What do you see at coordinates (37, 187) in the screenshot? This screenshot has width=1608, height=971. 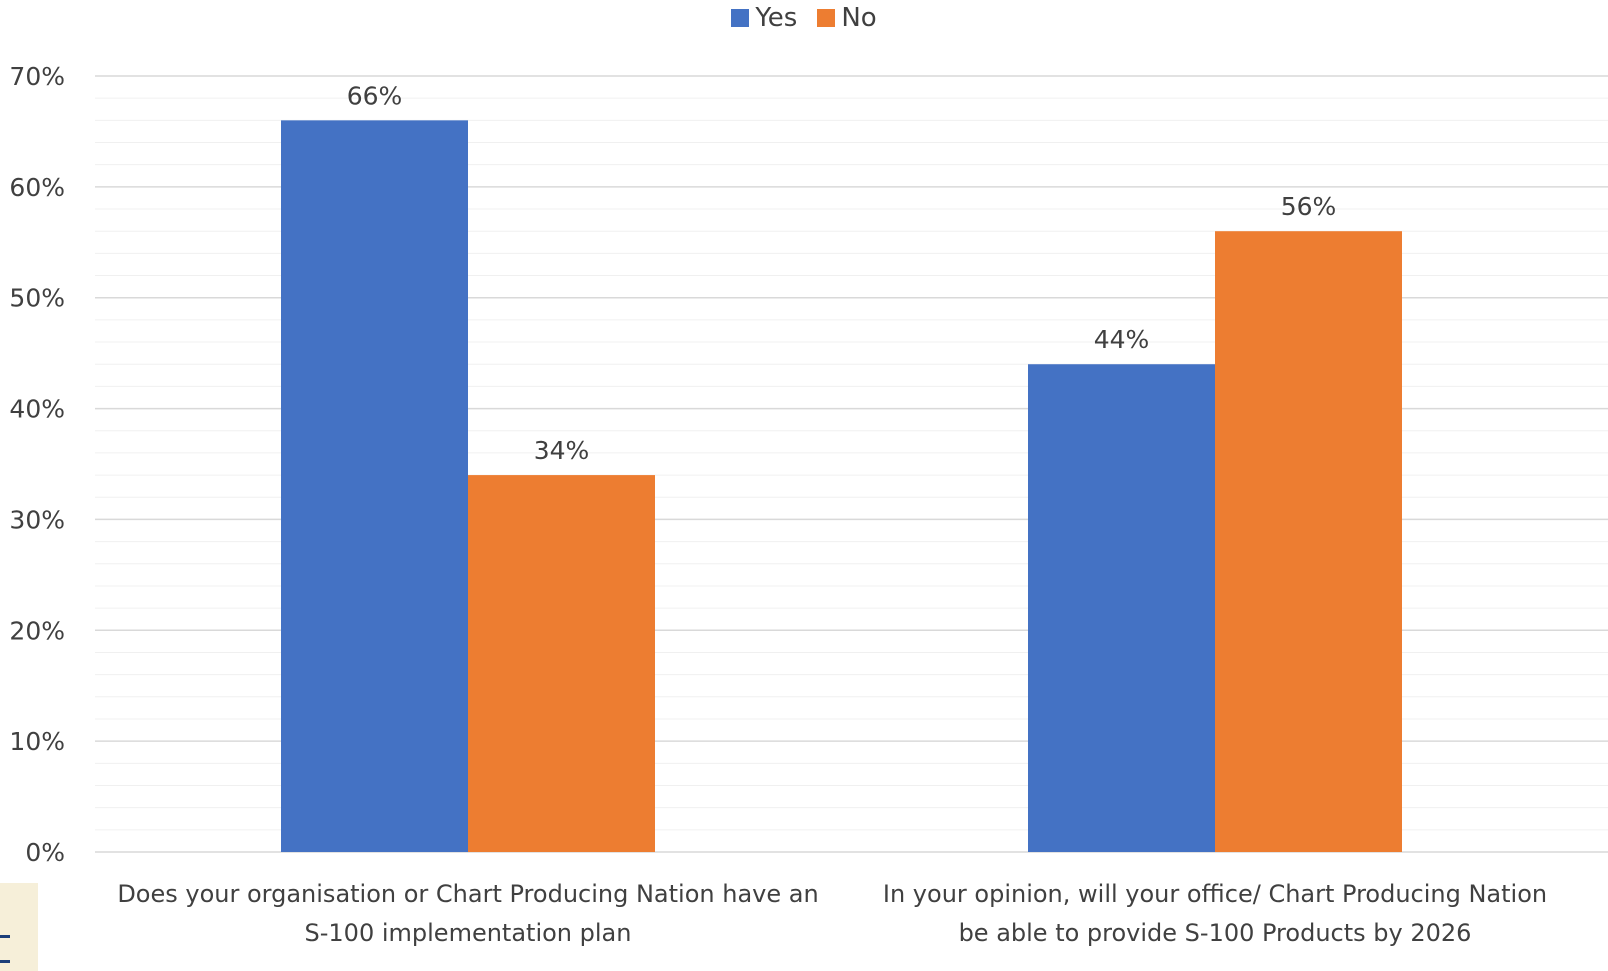 I see `y-tick-label: 60%` at bounding box center [37, 187].